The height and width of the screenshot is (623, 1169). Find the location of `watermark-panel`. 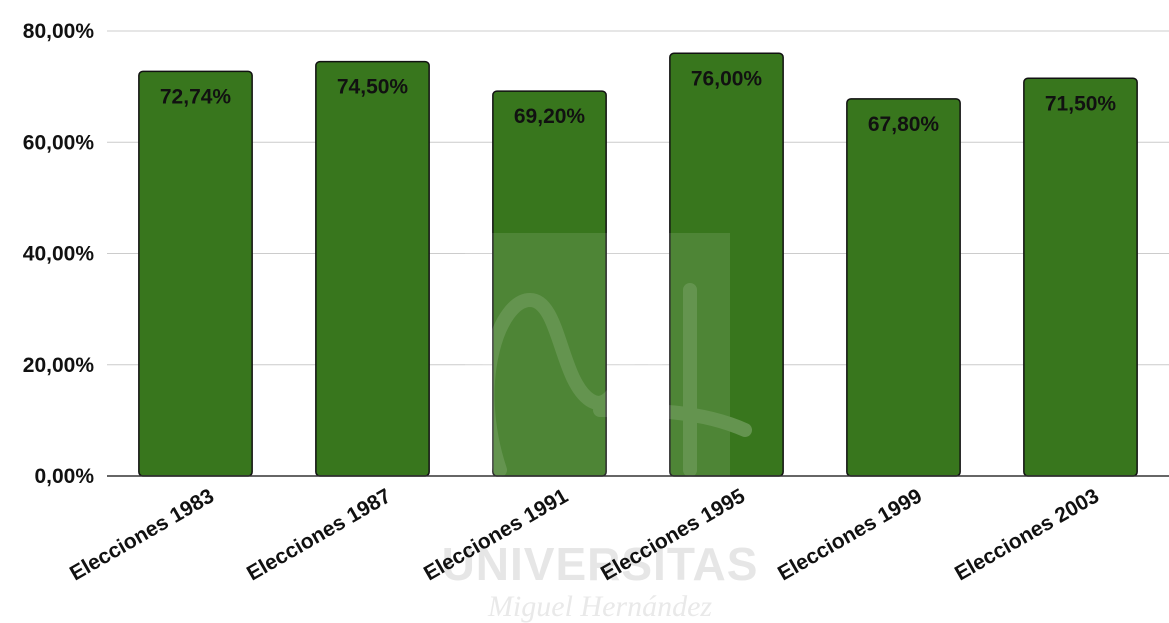

watermark-panel is located at coordinates (597, 355).